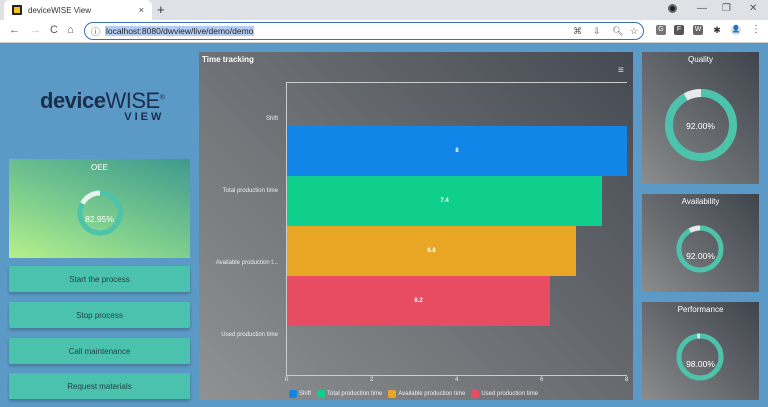 Image resolution: width=768 pixels, height=407 pixels. What do you see at coordinates (99, 315) in the screenshot?
I see `stop-process-button: Stop process` at bounding box center [99, 315].